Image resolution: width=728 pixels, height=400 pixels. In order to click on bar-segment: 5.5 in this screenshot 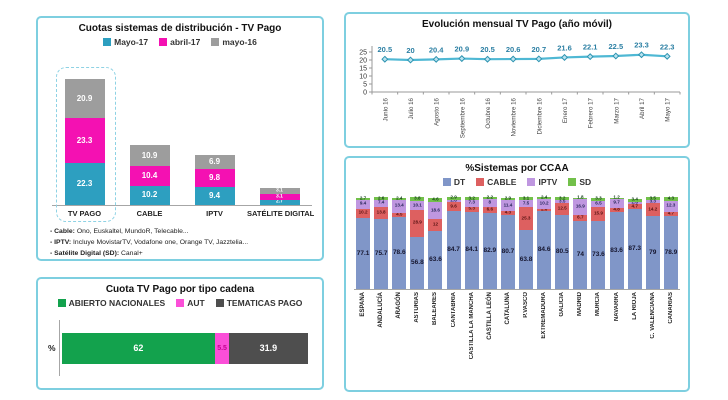, I will do `click(222, 348)`.